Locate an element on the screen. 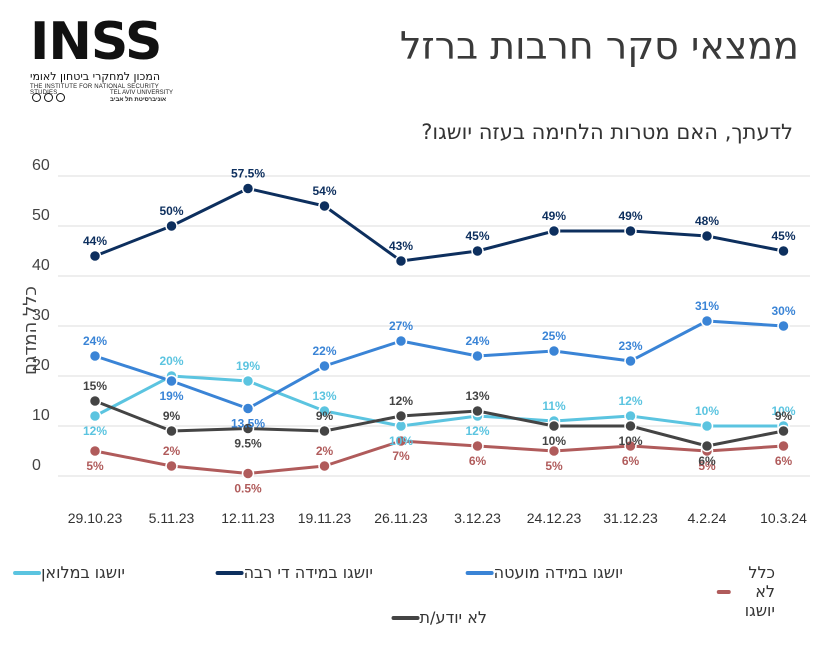 The height and width of the screenshot is (645, 831). y-tick-labels: 0 10 20 30 40 50 60 is located at coordinates (41, 315).